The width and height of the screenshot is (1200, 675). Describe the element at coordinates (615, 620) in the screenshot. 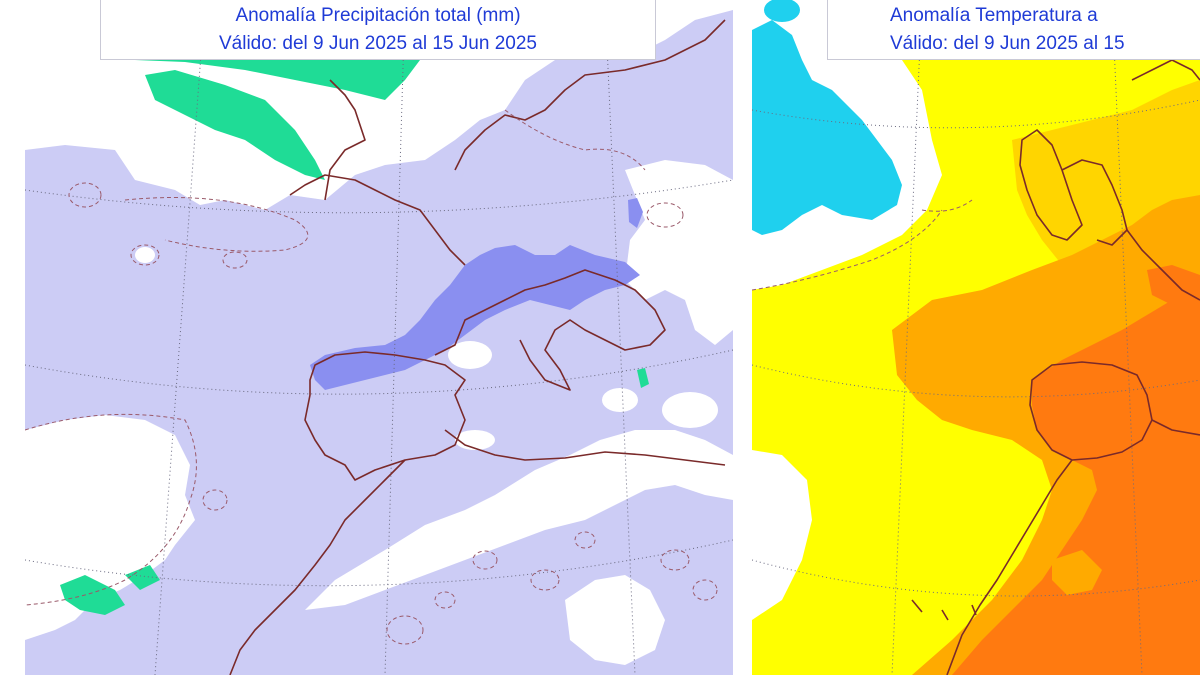

I see `precip-white-bottom-right` at that location.